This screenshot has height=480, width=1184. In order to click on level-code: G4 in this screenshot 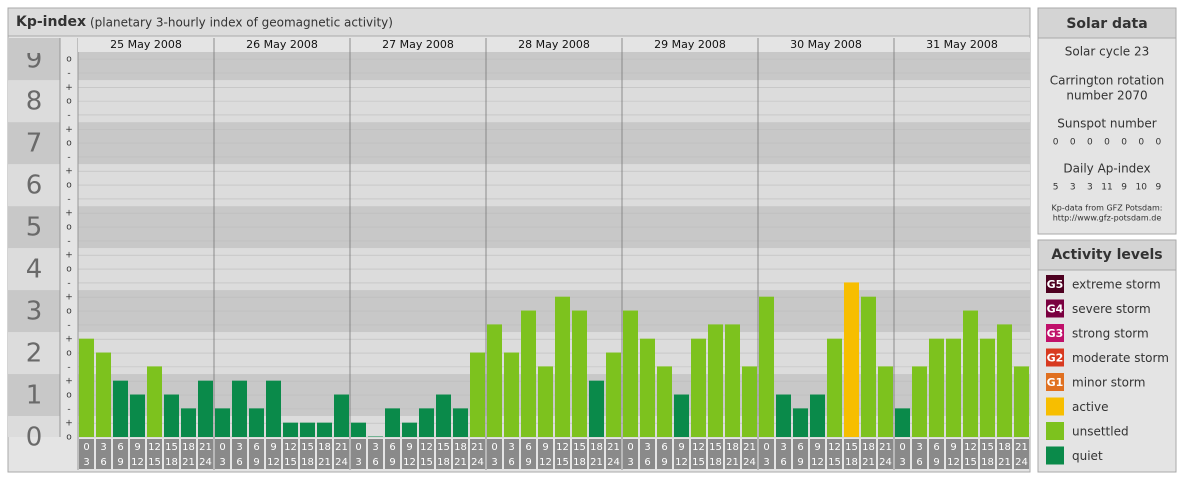, I will do `click(1055, 309)`.